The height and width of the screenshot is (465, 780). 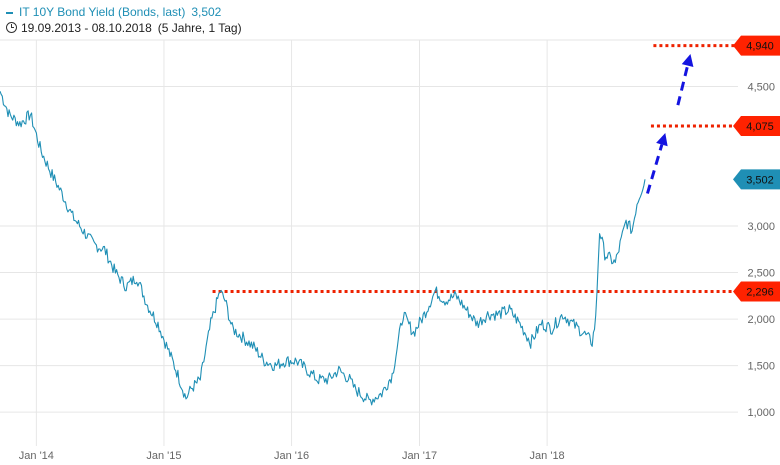 I want to click on level-tag: 4,940, so click(x=756, y=45).